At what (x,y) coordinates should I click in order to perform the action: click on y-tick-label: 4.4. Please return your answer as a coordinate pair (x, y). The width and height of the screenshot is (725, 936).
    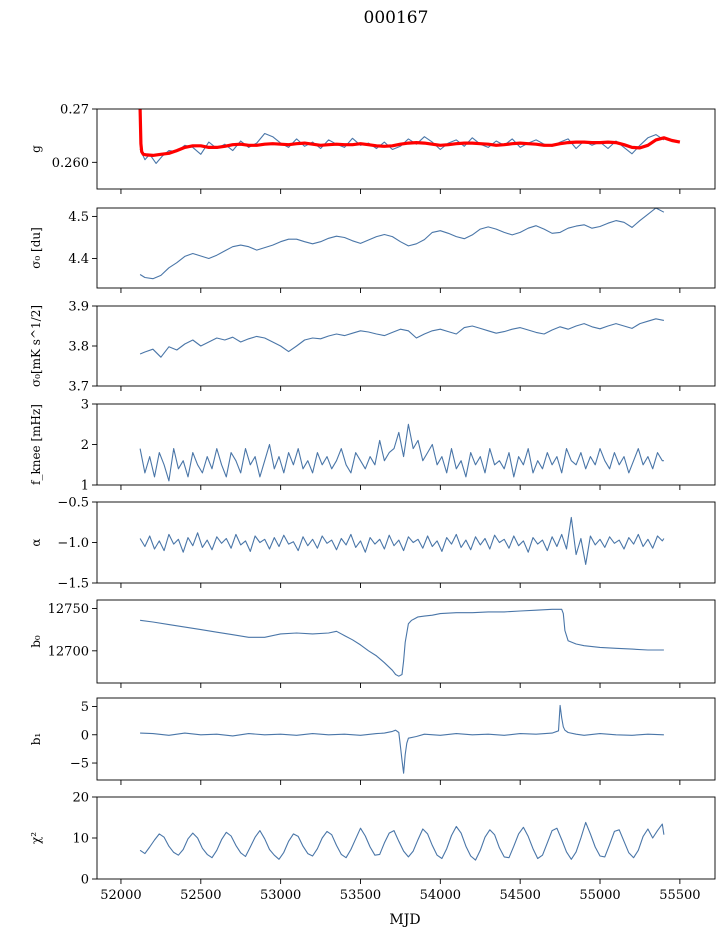
    Looking at the image, I should click on (78, 259).